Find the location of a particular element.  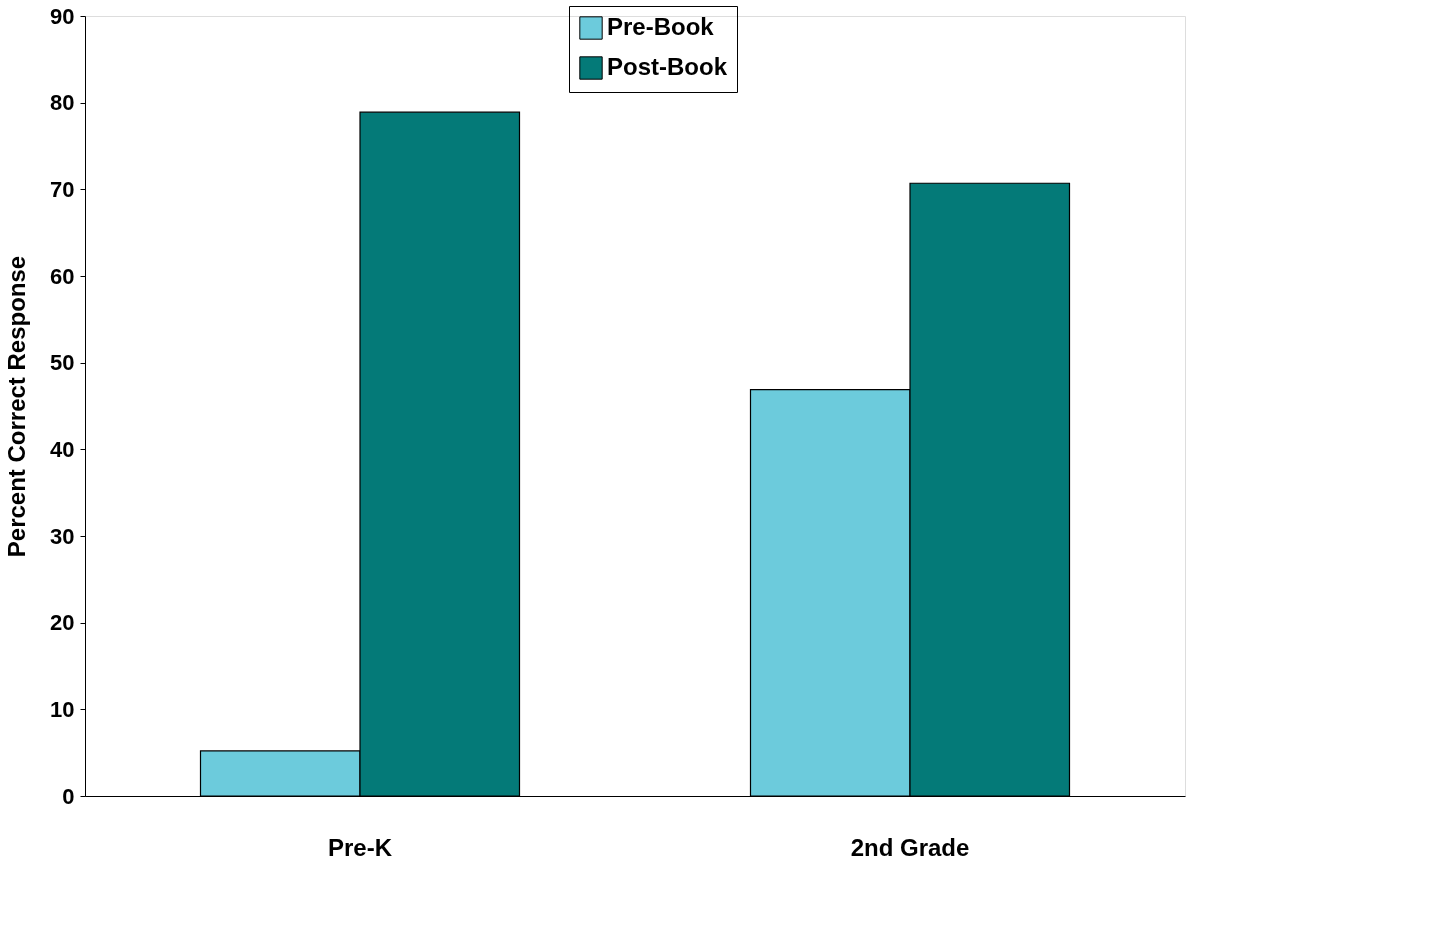

y-tick-label: 80 is located at coordinates (62, 103).